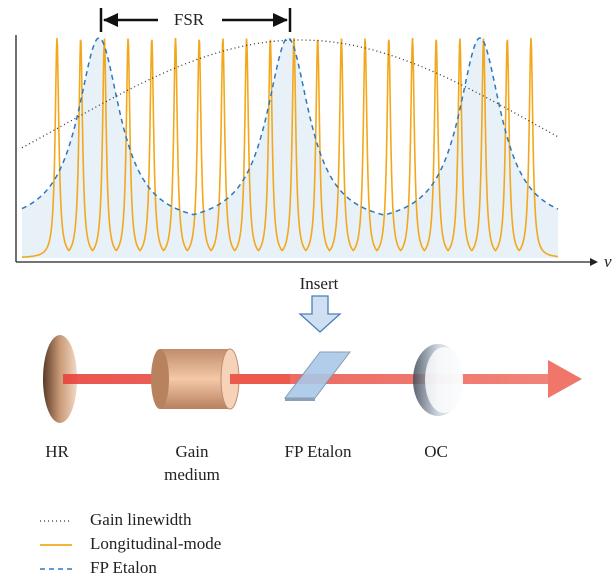 Image resolution: width=613 pixels, height=586 pixels. Describe the element at coordinates (436, 451) in the screenshot. I see `oc-label: OC` at that location.